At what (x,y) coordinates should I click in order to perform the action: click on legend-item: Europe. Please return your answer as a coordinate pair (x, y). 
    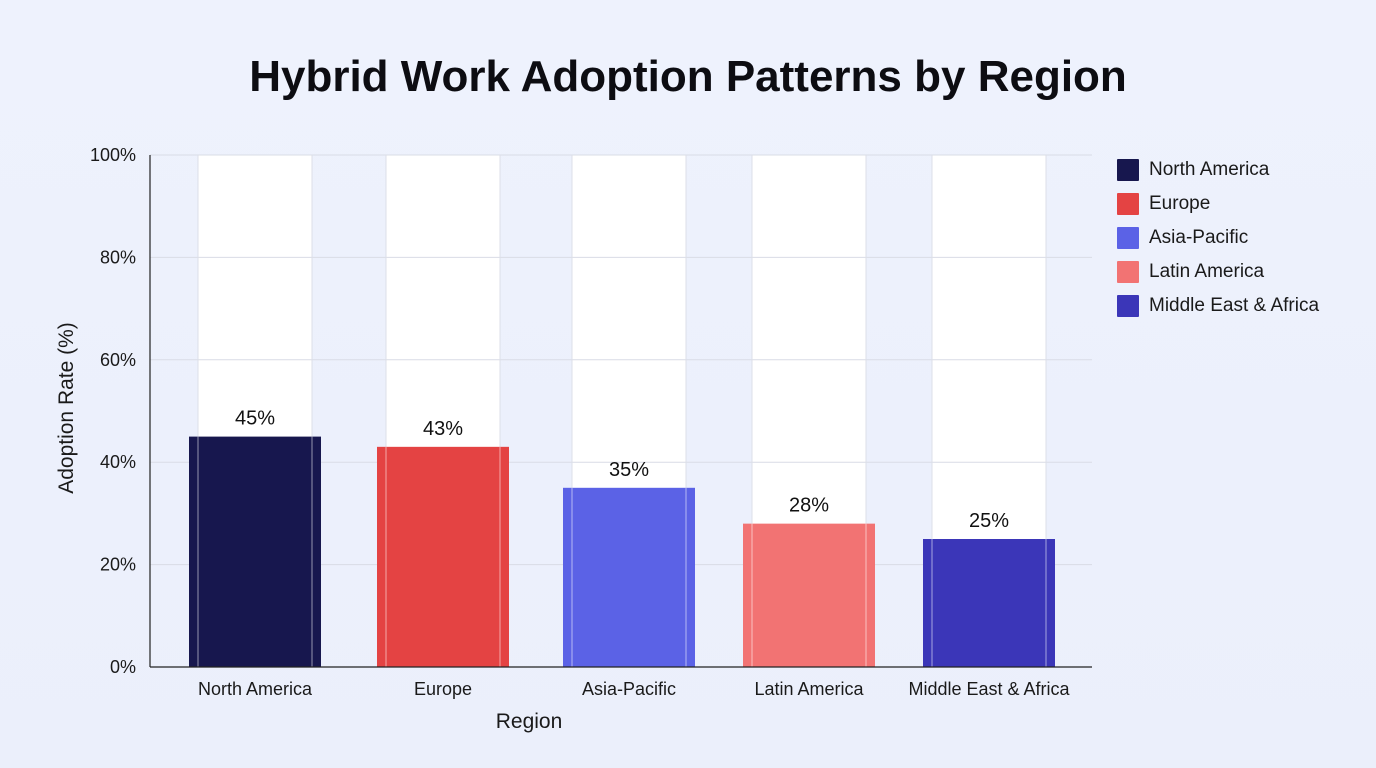
    Looking at the image, I should click on (1218, 204).